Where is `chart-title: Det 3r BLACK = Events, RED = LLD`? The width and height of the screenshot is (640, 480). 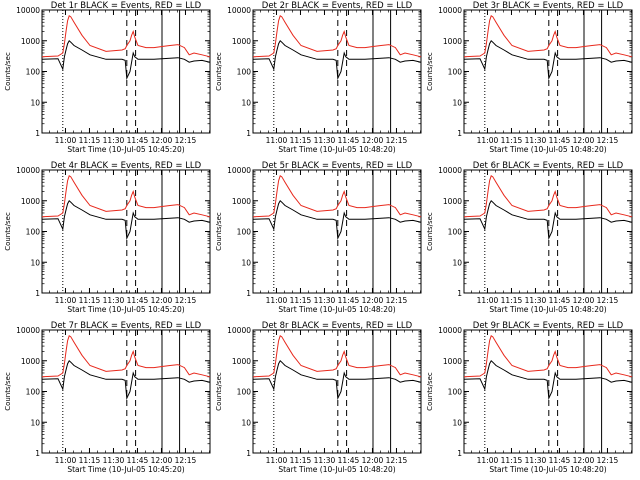
chart-title: Det 3r BLACK = Events, RED = LLD is located at coordinates (548, 6).